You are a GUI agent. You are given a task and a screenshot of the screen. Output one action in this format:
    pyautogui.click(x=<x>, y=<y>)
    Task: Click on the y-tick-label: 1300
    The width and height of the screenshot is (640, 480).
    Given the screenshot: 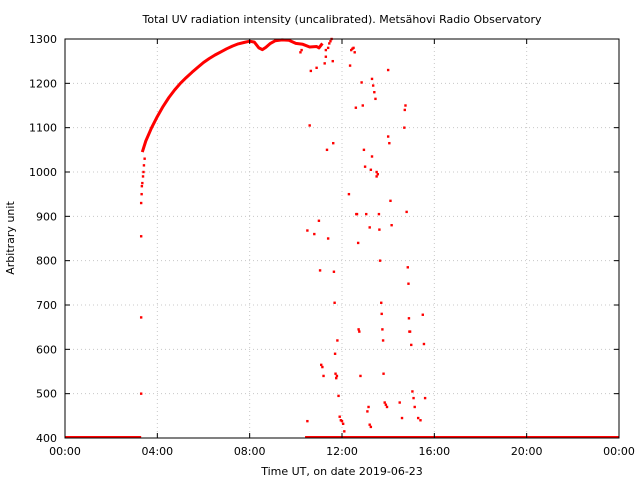 What is the action you would take?
    pyautogui.click(x=43, y=39)
    